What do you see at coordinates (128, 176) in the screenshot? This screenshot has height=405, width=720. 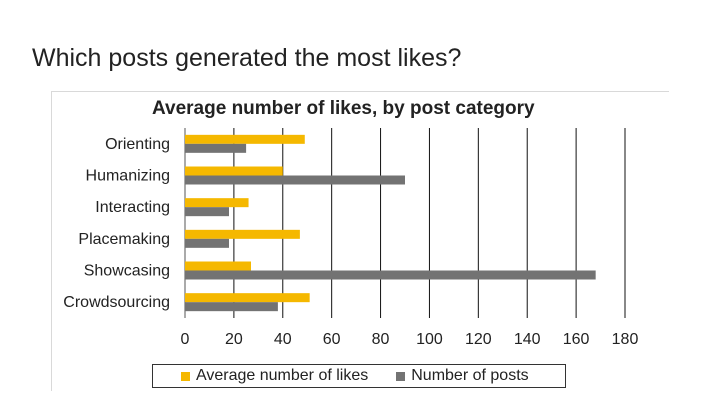 I see `category-label: Humanizing` at bounding box center [128, 176].